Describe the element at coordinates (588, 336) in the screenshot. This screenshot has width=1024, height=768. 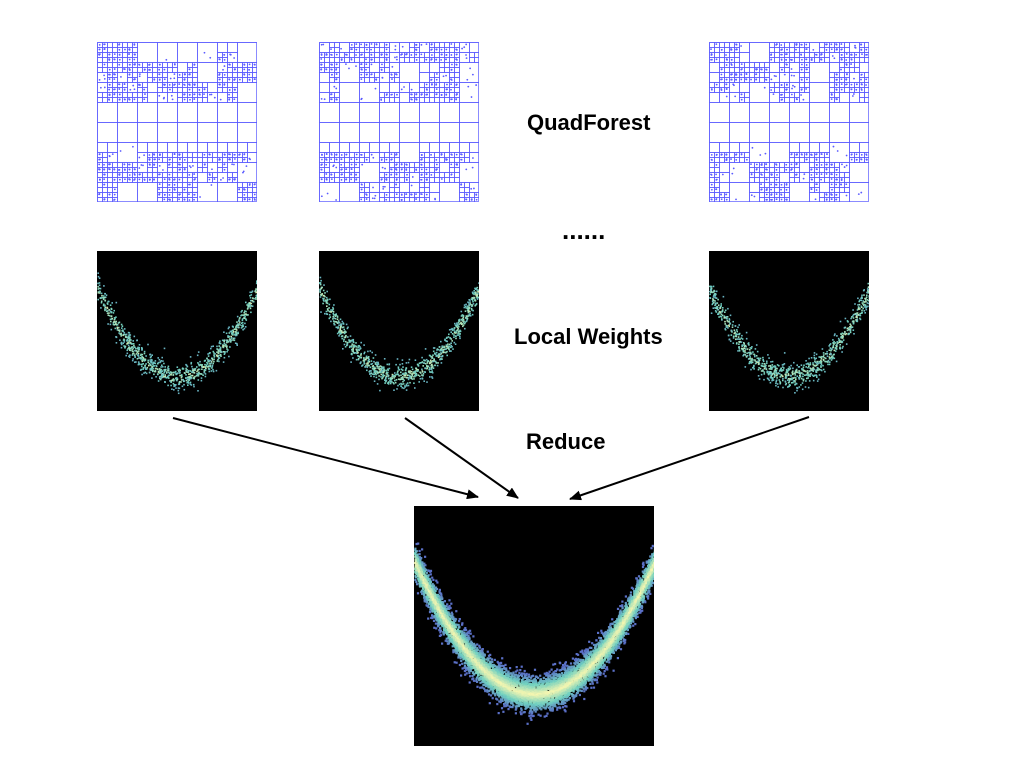
I see `local-weights-label: Local Weights` at that location.